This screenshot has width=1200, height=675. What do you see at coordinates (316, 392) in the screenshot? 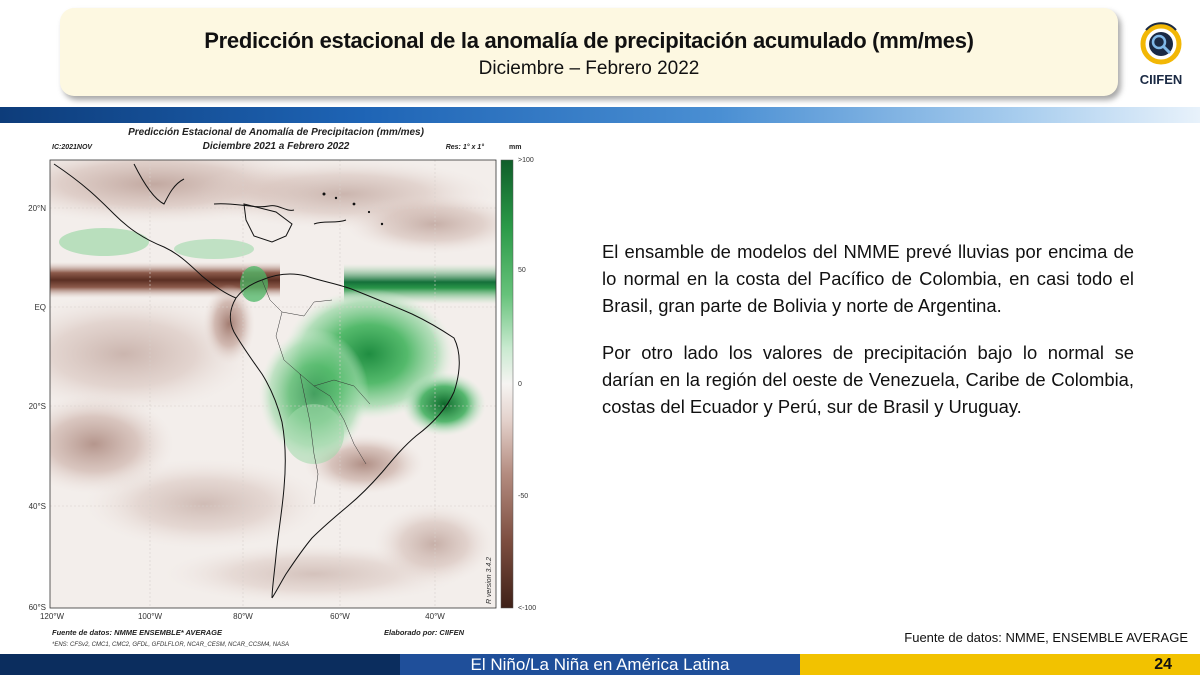
I see `country-borders` at bounding box center [316, 392].